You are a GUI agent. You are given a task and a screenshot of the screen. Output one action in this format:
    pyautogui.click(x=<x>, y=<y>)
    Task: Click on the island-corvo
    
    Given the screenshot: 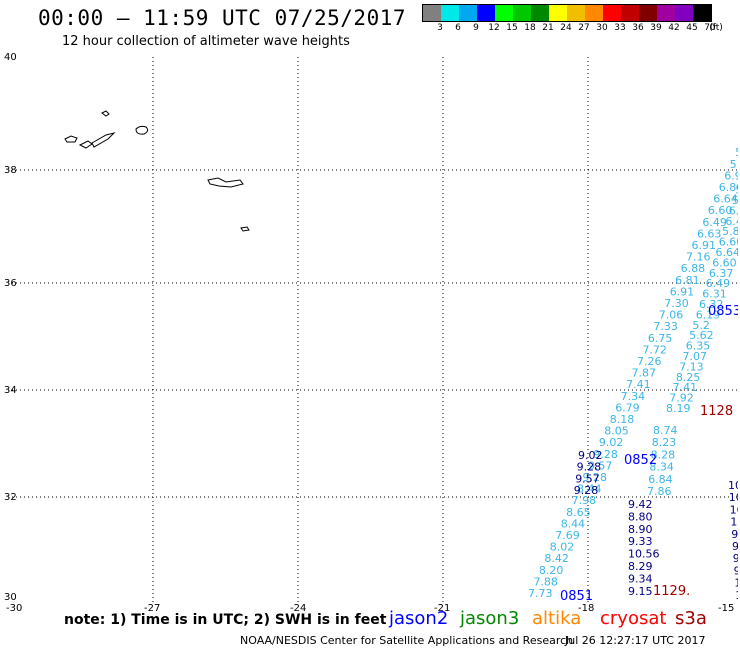 What is the action you would take?
    pyautogui.click(x=105, y=113)
    